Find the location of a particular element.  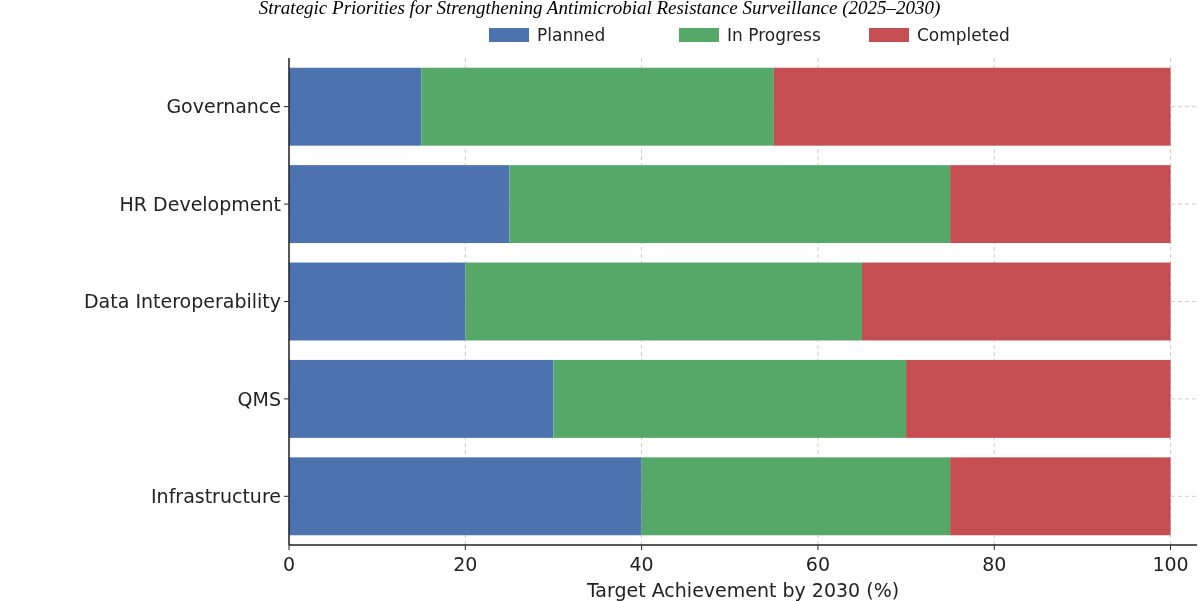

x-tick-label: 40 is located at coordinates (641, 564).